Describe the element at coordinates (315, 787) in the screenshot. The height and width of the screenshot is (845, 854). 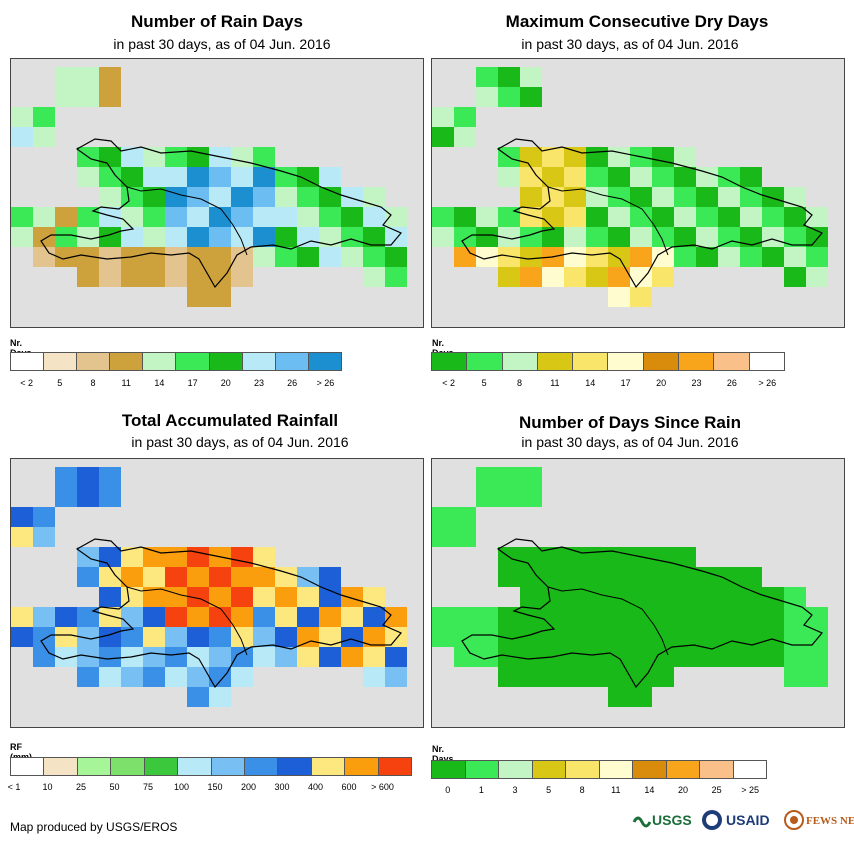
I see `legend-label: 400` at that location.